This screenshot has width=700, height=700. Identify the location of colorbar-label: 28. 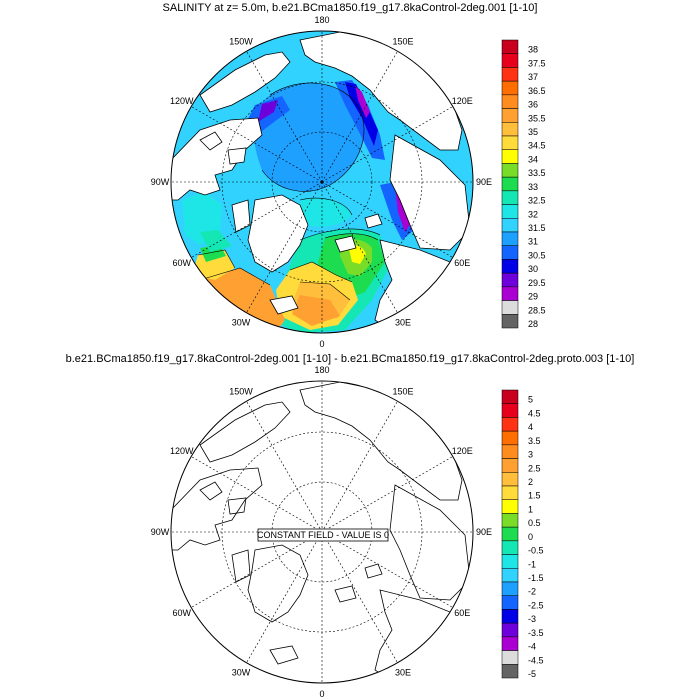
(533, 324).